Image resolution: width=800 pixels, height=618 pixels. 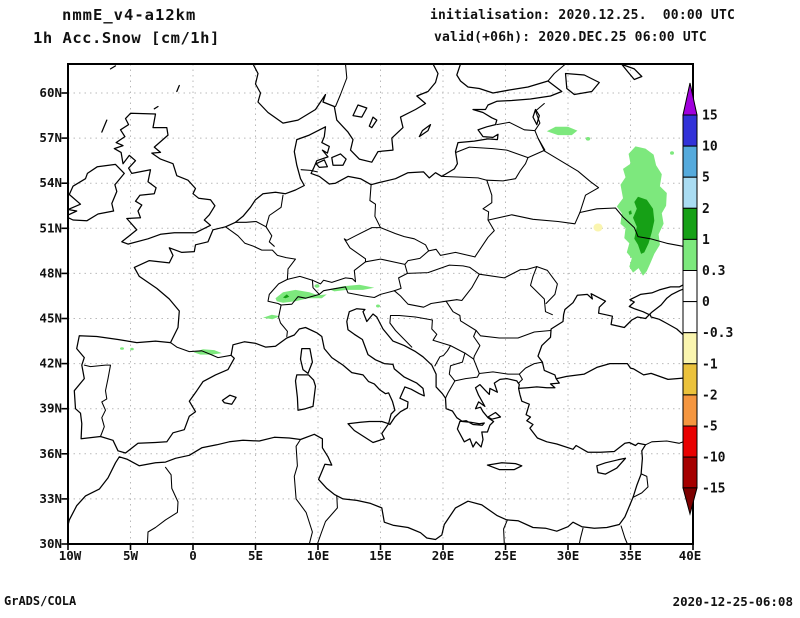 I want to click on island-sicily, so click(x=368, y=432).